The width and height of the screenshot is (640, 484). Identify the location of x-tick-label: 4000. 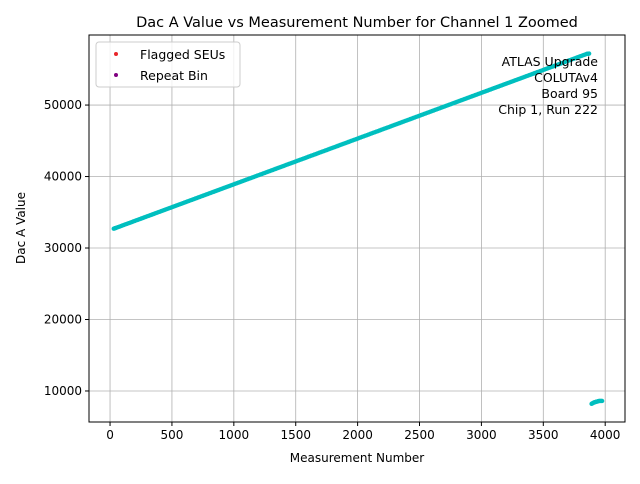
(605, 435).